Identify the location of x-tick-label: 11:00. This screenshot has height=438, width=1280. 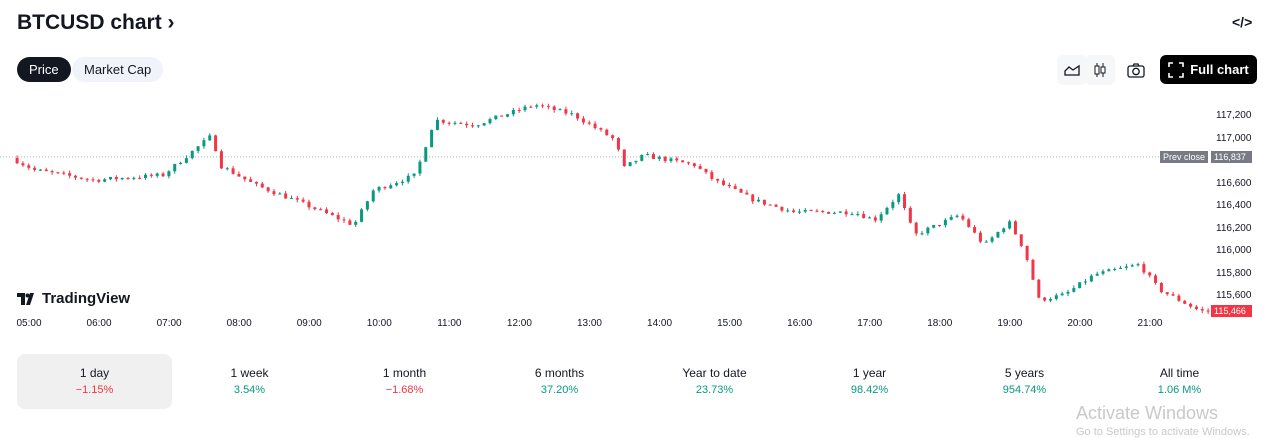
(449, 323).